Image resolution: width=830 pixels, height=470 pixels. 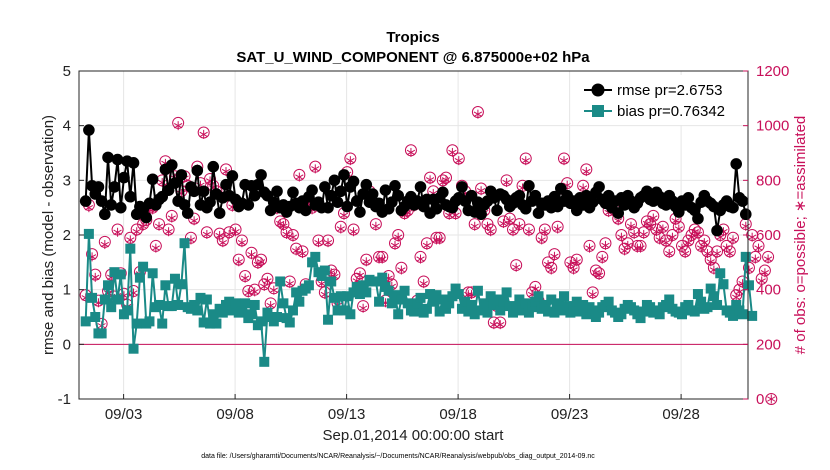 I want to click on legend-rmse-label: rmse pr=2.6753, so click(x=669, y=90).